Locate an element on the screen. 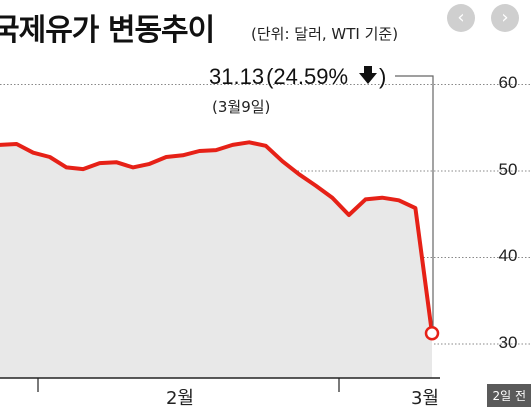 Image resolution: width=531 pixels, height=409 pixels. annotation-value: 31.13(24.59% is located at coordinates (278, 76).